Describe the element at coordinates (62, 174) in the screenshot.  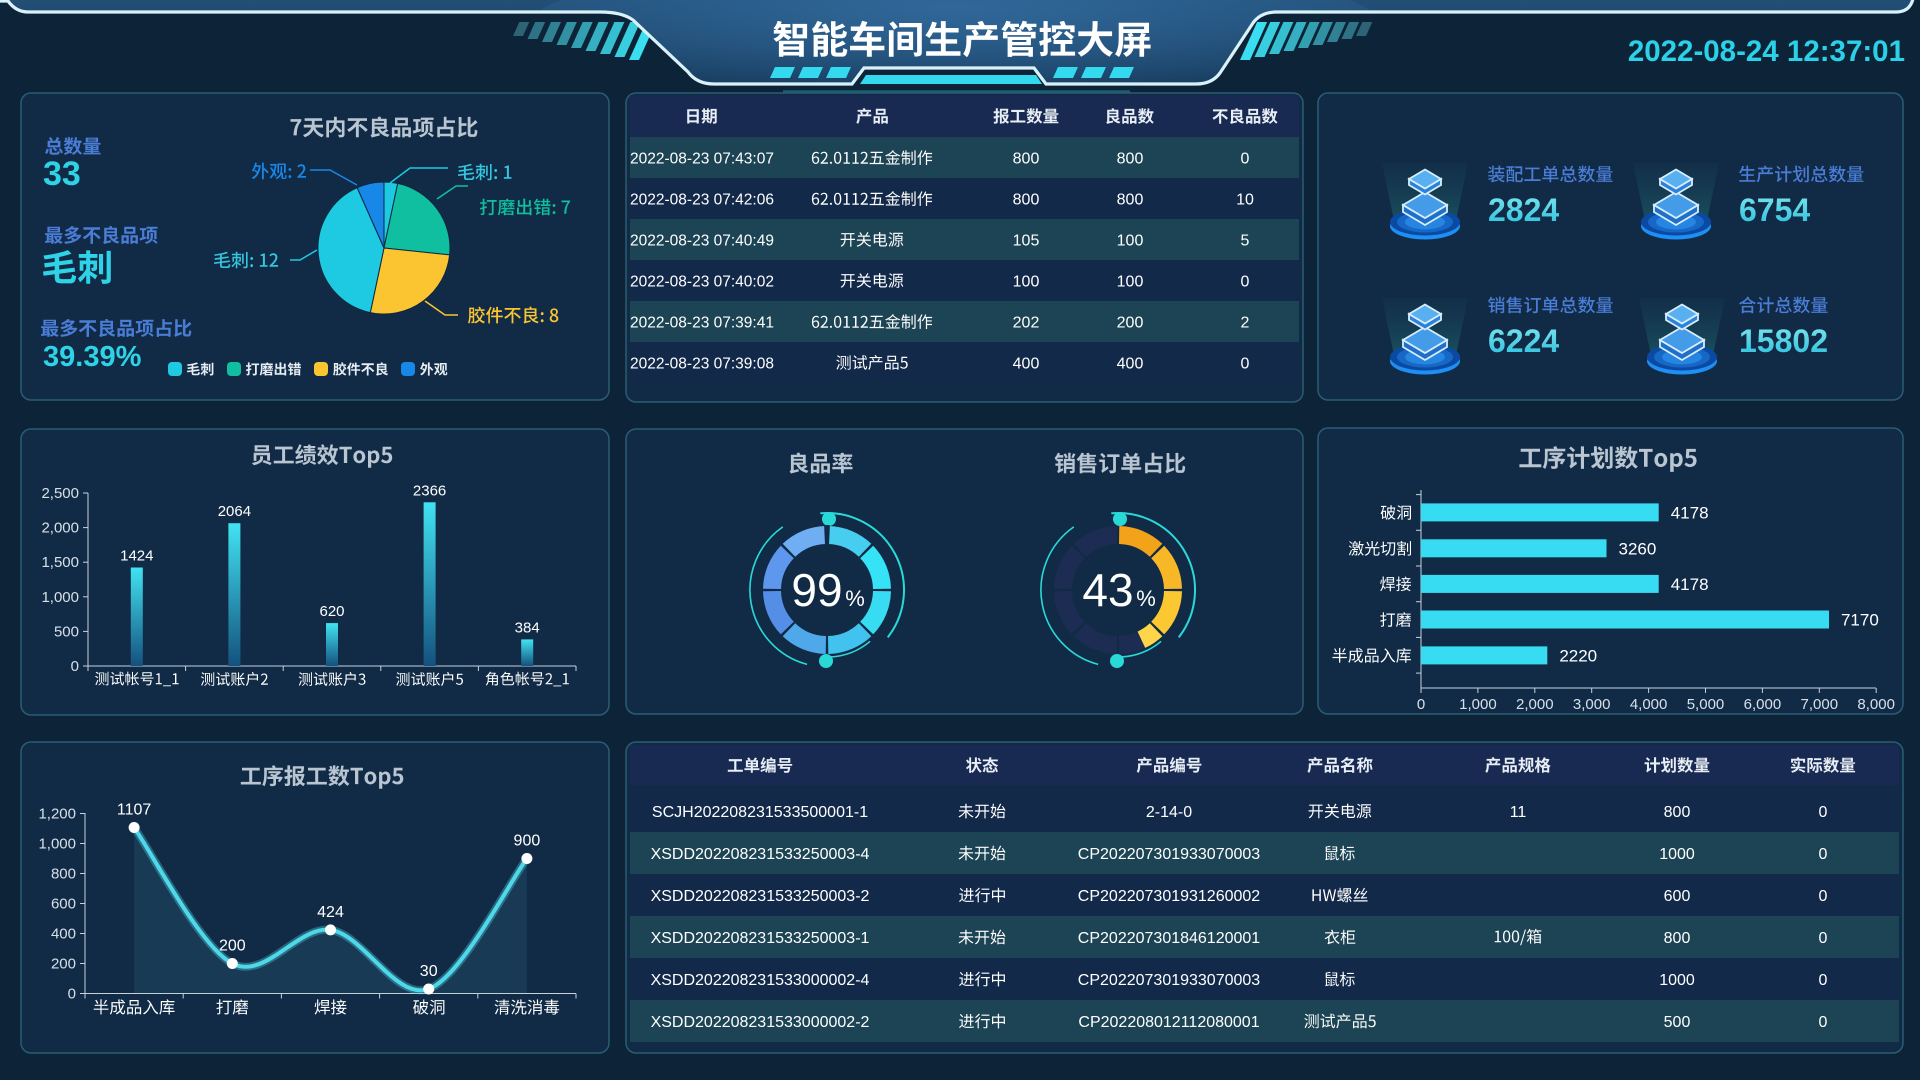
I see `svg-text: 33` at that location.